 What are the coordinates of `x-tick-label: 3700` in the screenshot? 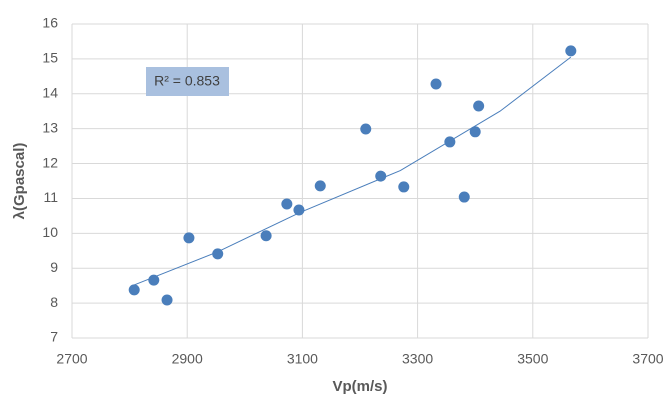 It's located at (647, 359).